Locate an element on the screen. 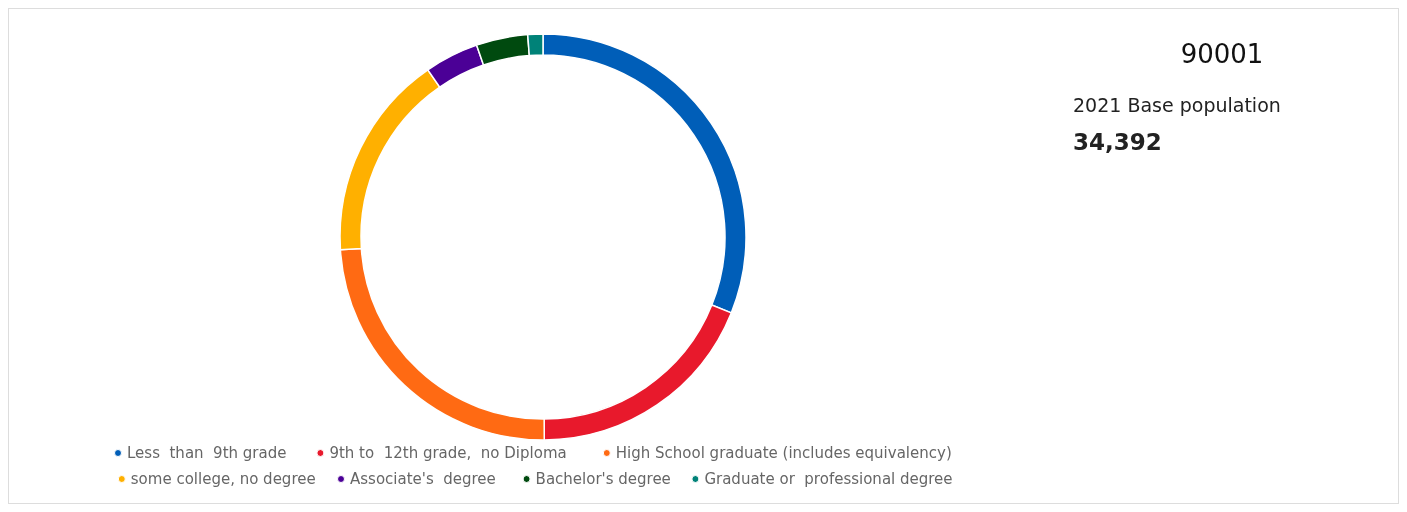 This screenshot has width=1407, height=512. text: 2021 Base population is located at coordinates (1177, 105).